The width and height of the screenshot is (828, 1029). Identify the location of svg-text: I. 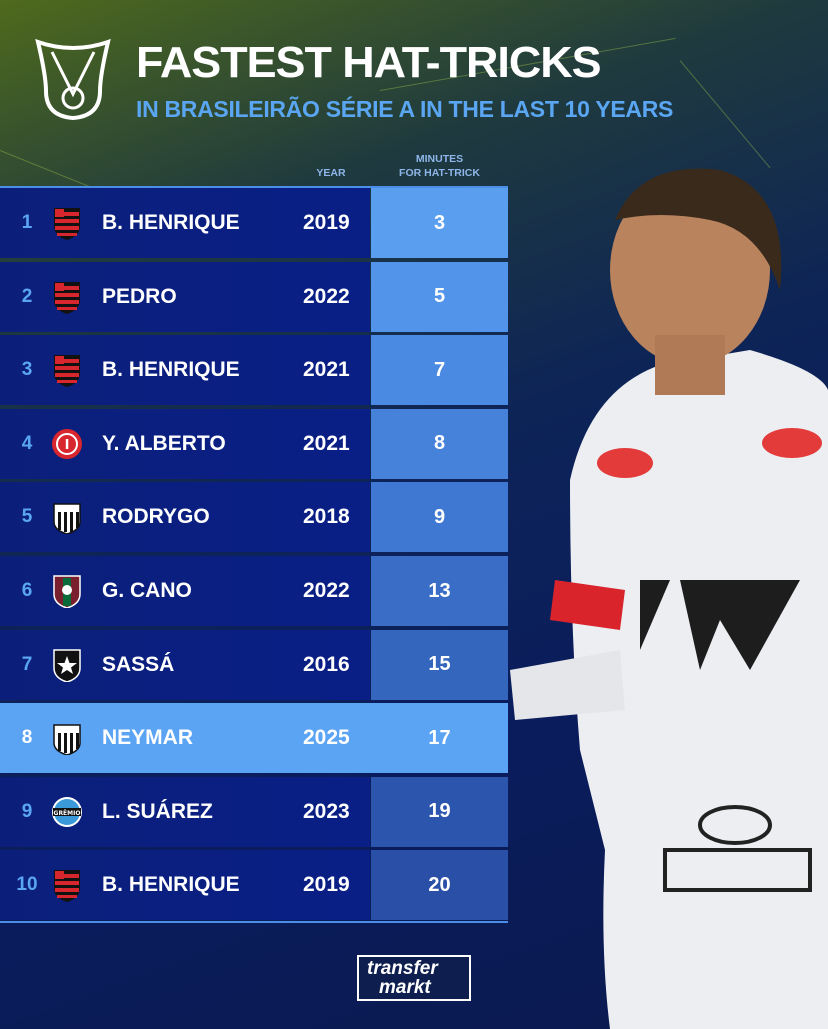
(67, 445).